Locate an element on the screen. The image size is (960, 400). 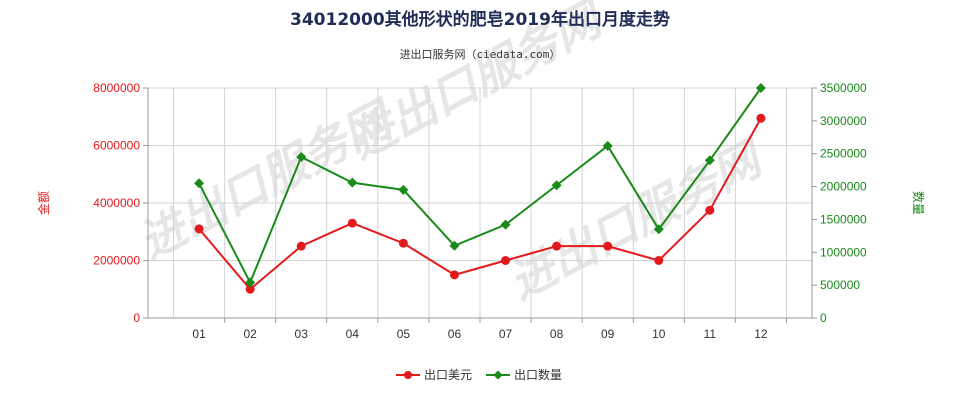
y-right-tick-label: 2000000 is located at coordinates (843, 187).